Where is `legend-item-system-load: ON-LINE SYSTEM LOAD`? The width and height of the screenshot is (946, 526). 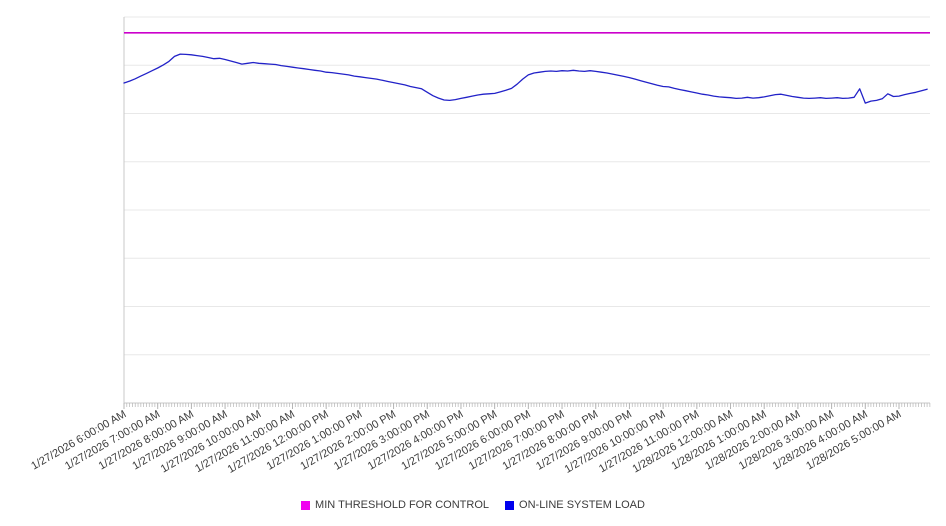
legend-item-system-load: ON-LINE SYSTEM LOAD is located at coordinates (575, 505).